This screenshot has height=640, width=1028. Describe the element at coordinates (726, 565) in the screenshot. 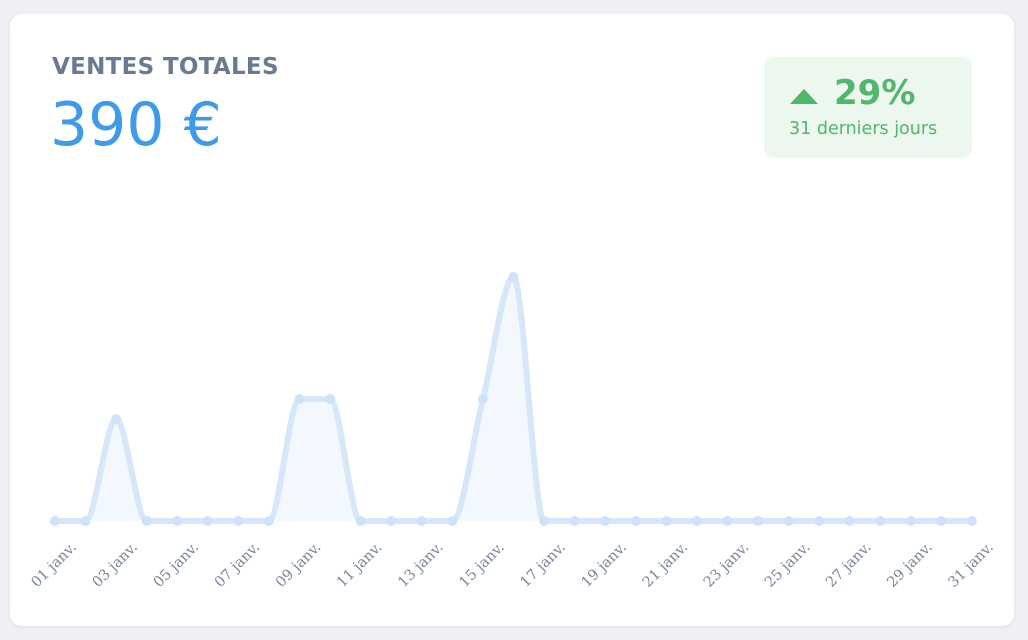

I see `x-tick-label: 23 janv.` at that location.